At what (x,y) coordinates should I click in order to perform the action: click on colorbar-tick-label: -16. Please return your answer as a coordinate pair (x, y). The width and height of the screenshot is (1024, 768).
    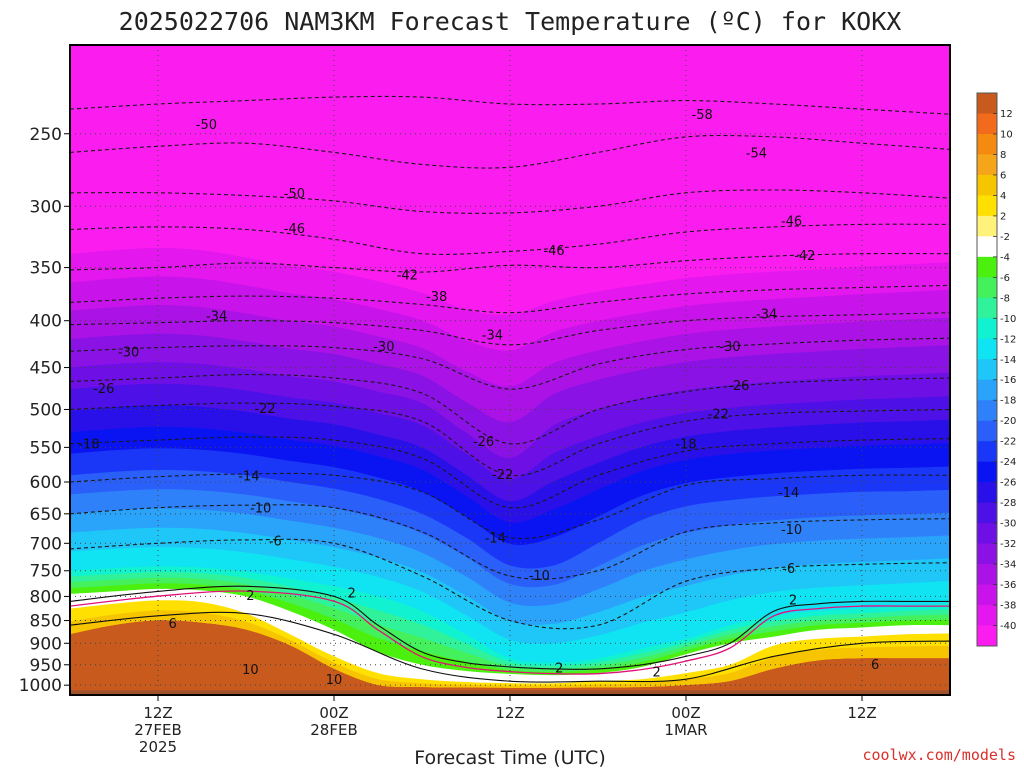
    Looking at the image, I should click on (1008, 380).